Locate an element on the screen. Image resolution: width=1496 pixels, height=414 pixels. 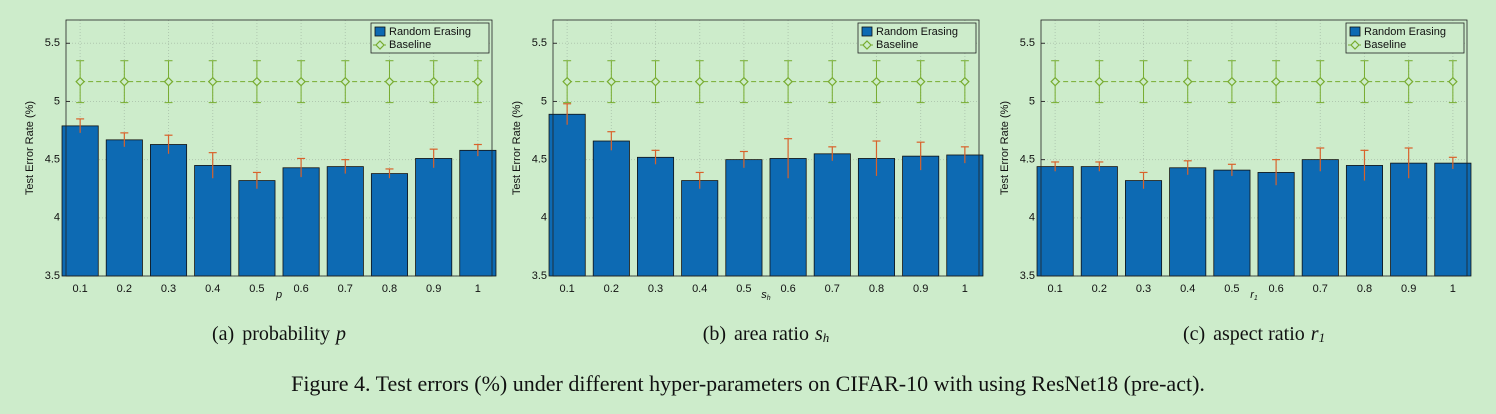
sub-caption-var: s is located at coordinates (819, 334).